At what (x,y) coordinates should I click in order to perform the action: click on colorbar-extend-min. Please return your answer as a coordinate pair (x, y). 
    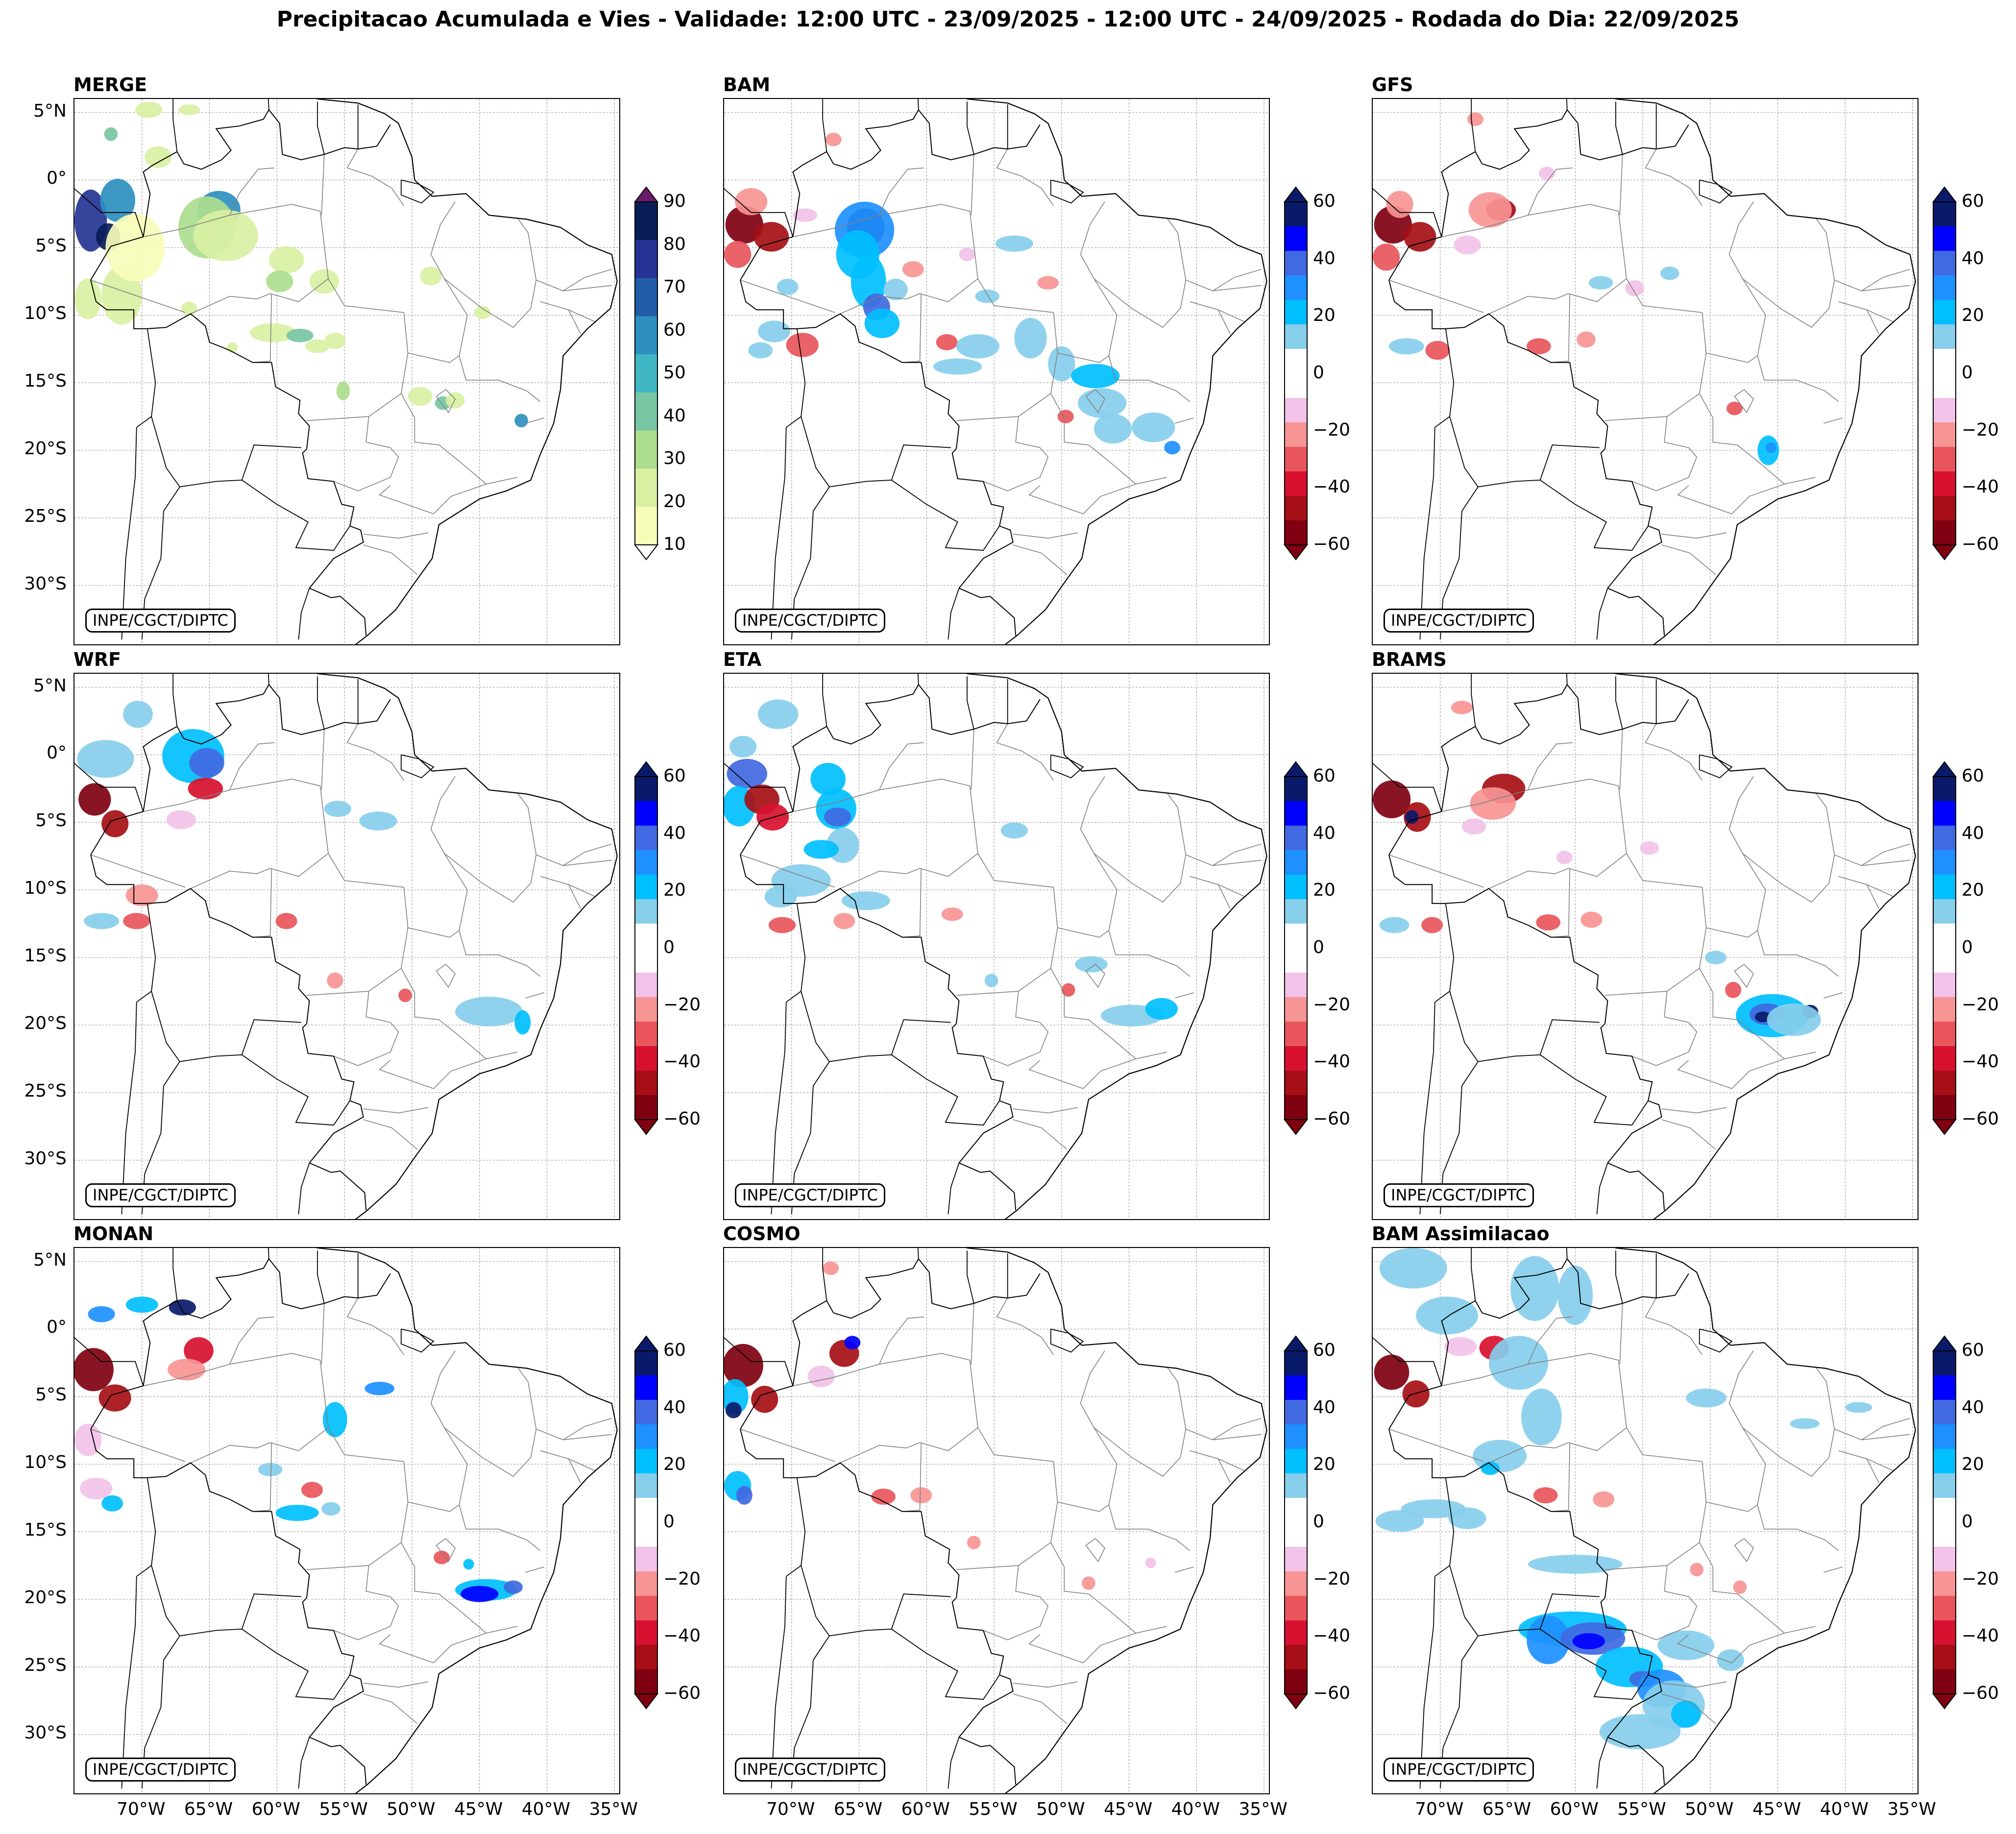
    Looking at the image, I should click on (1296, 1701).